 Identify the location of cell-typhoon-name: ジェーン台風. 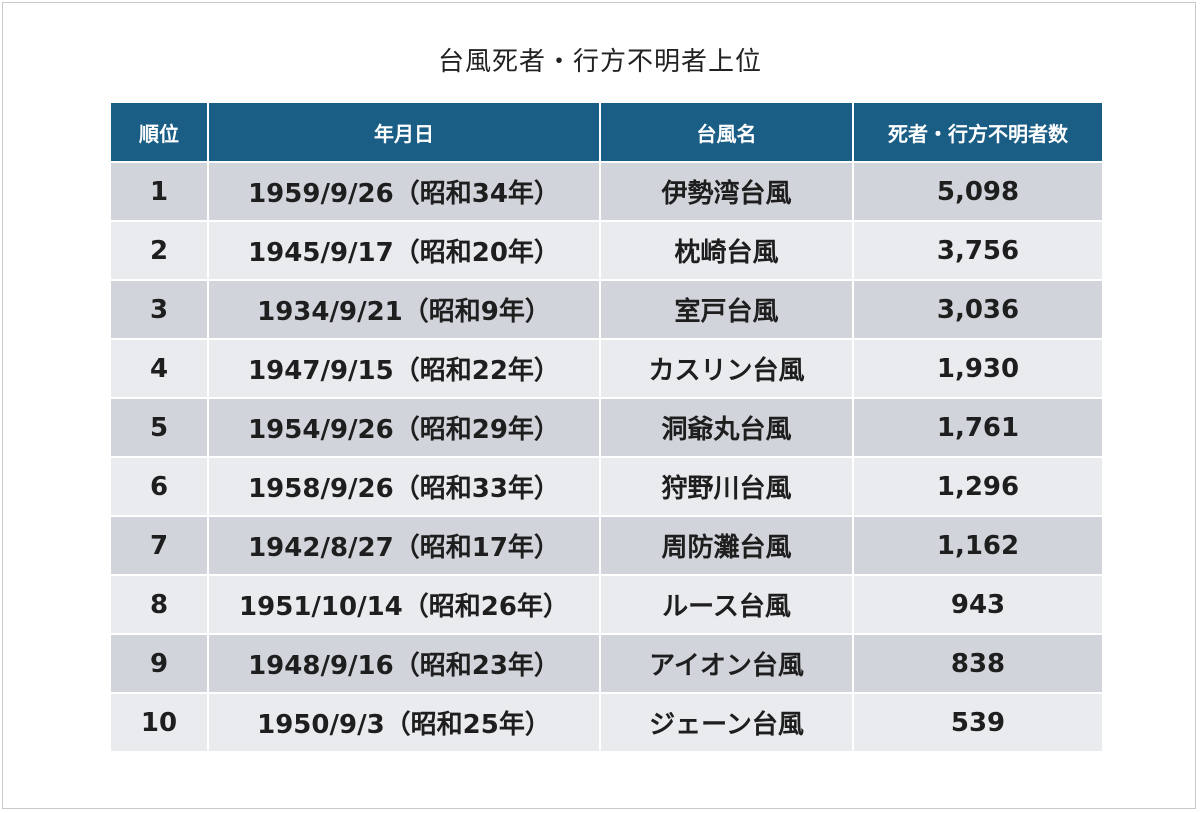
(726, 722).